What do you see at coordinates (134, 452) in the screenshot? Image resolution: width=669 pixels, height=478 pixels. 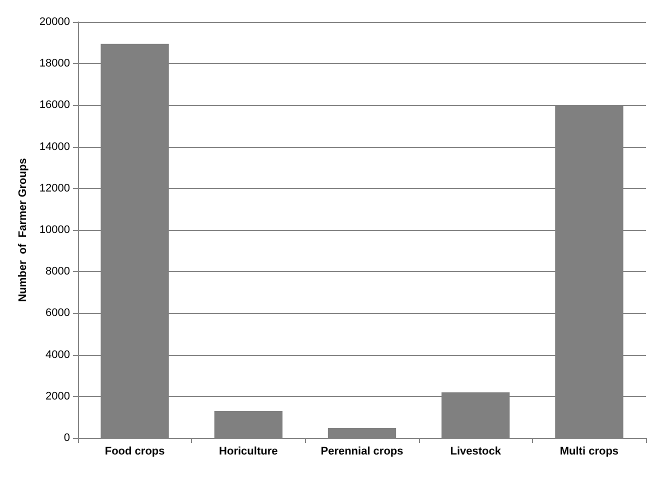 I see `x-tick-label: Food crops` at bounding box center [134, 452].